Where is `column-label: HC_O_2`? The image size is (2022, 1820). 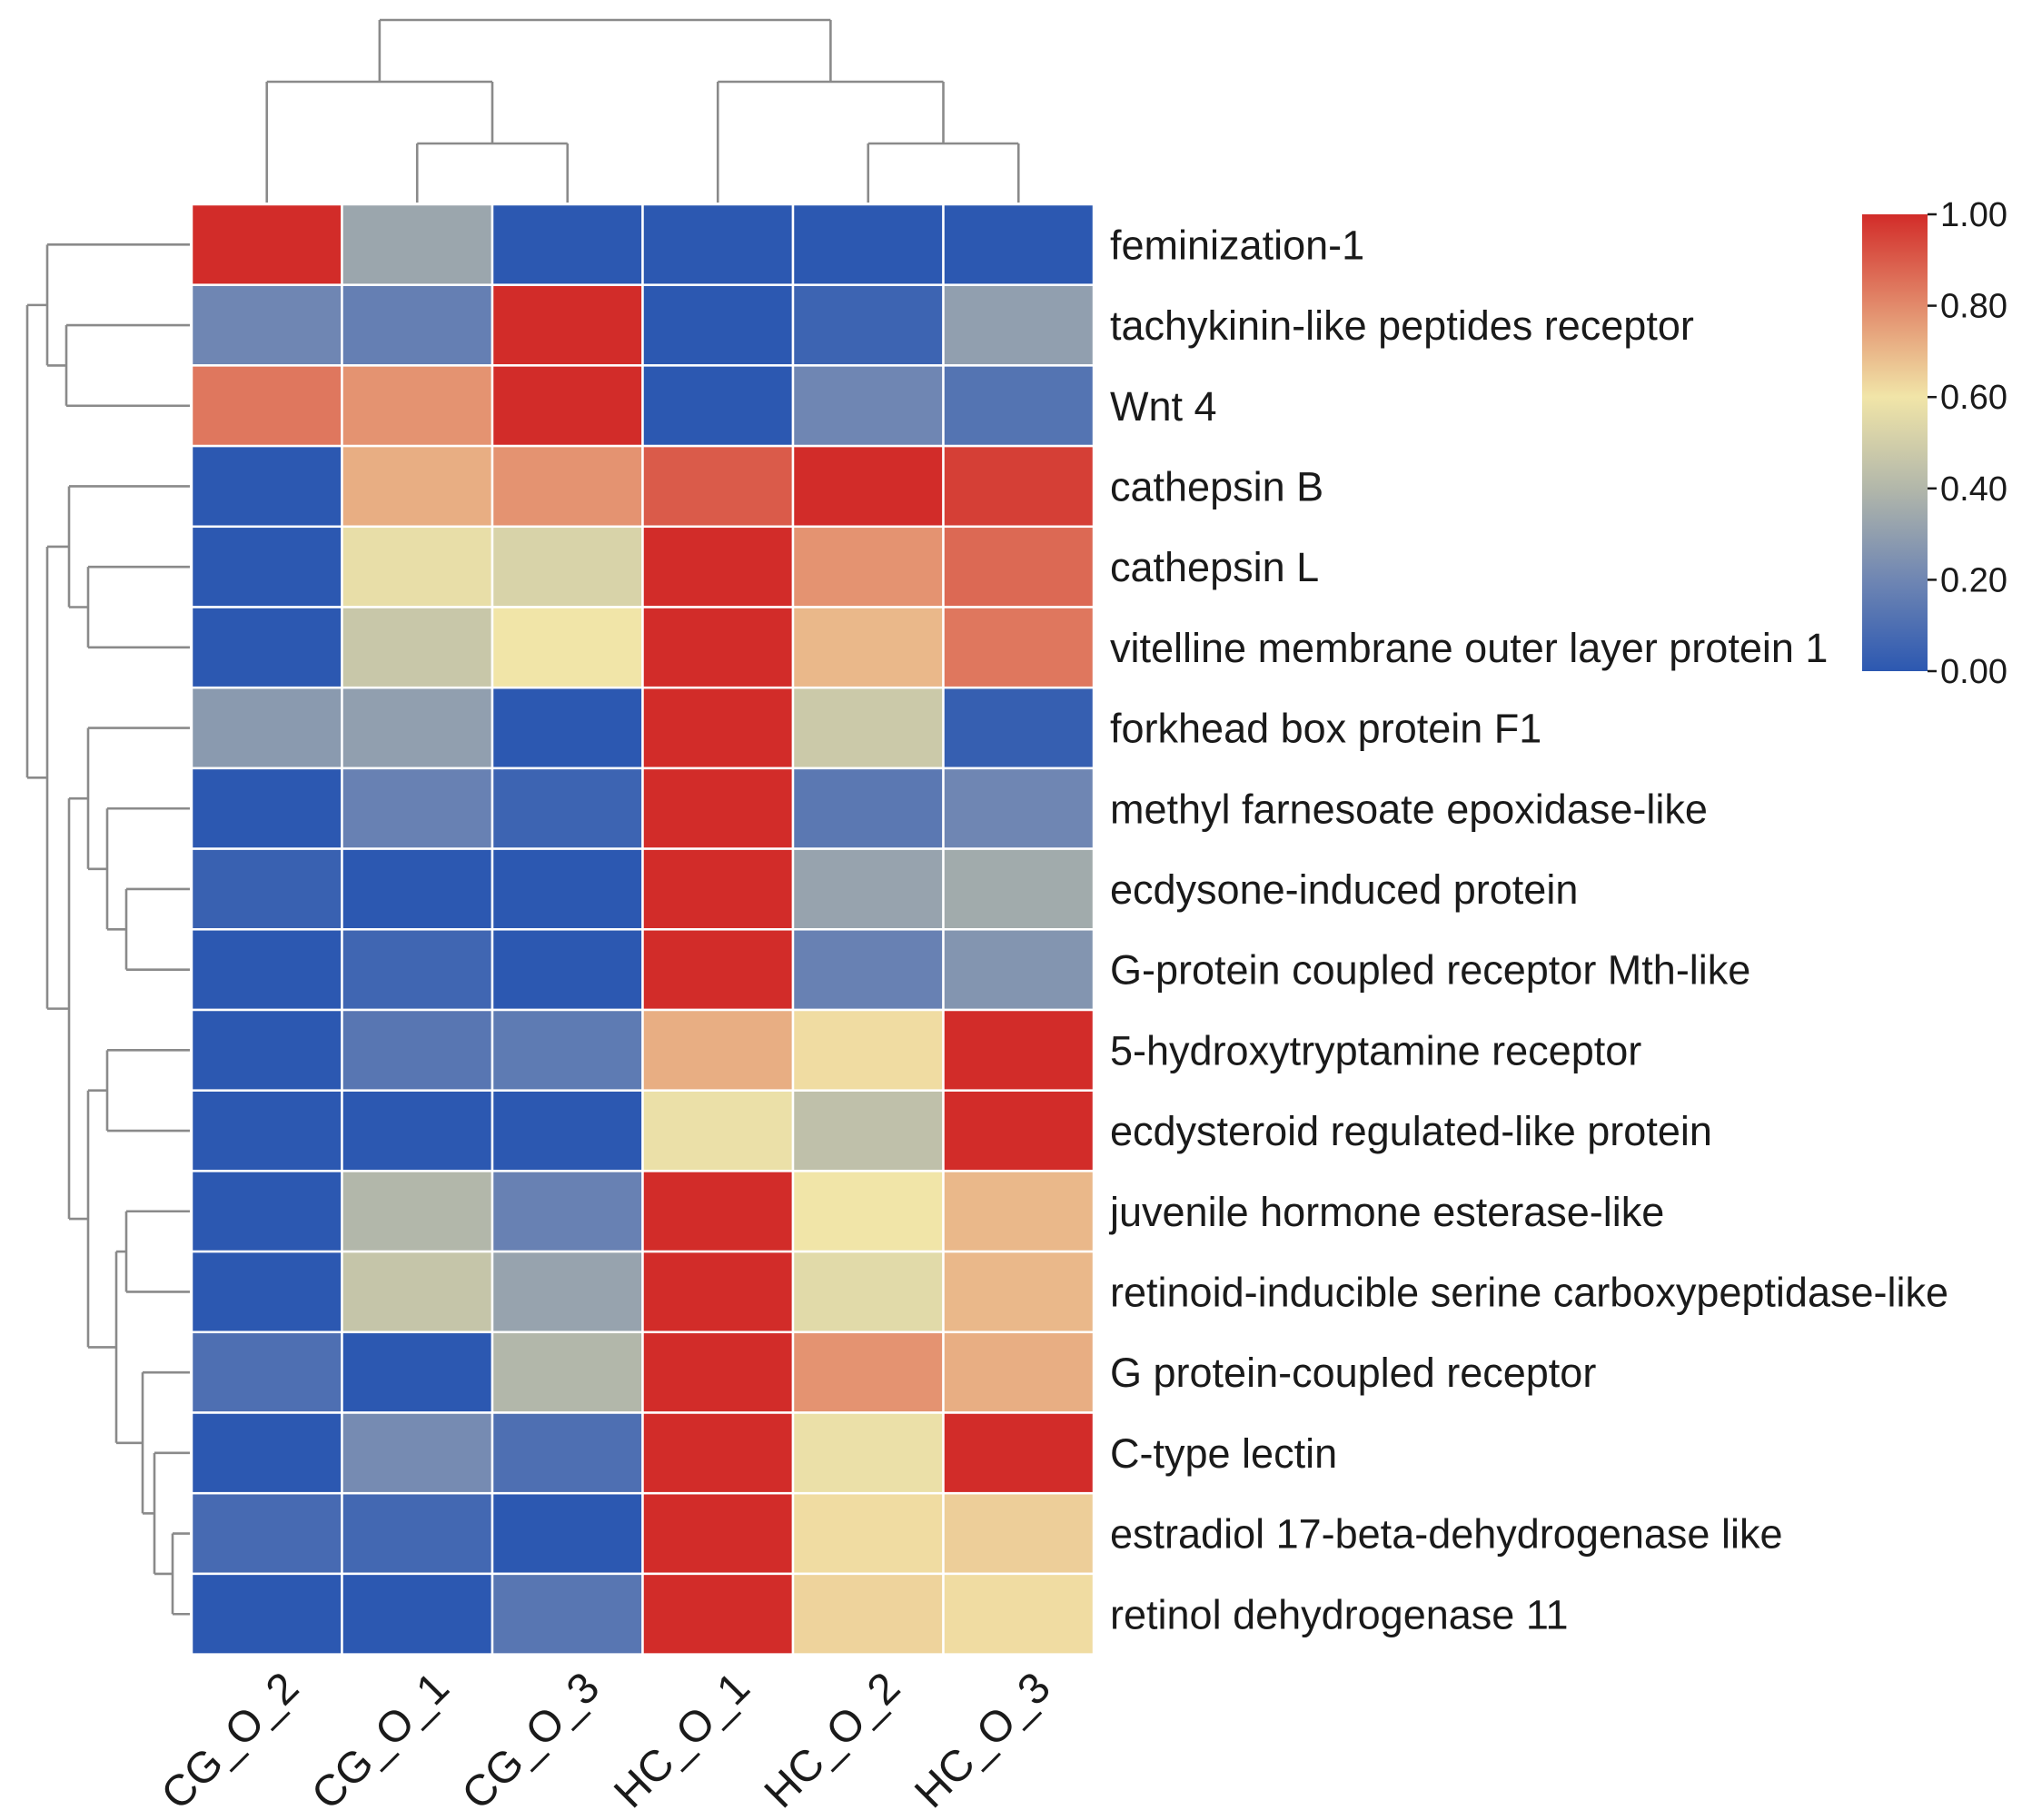 column-label: HC_O_2 is located at coordinates (833, 1741).